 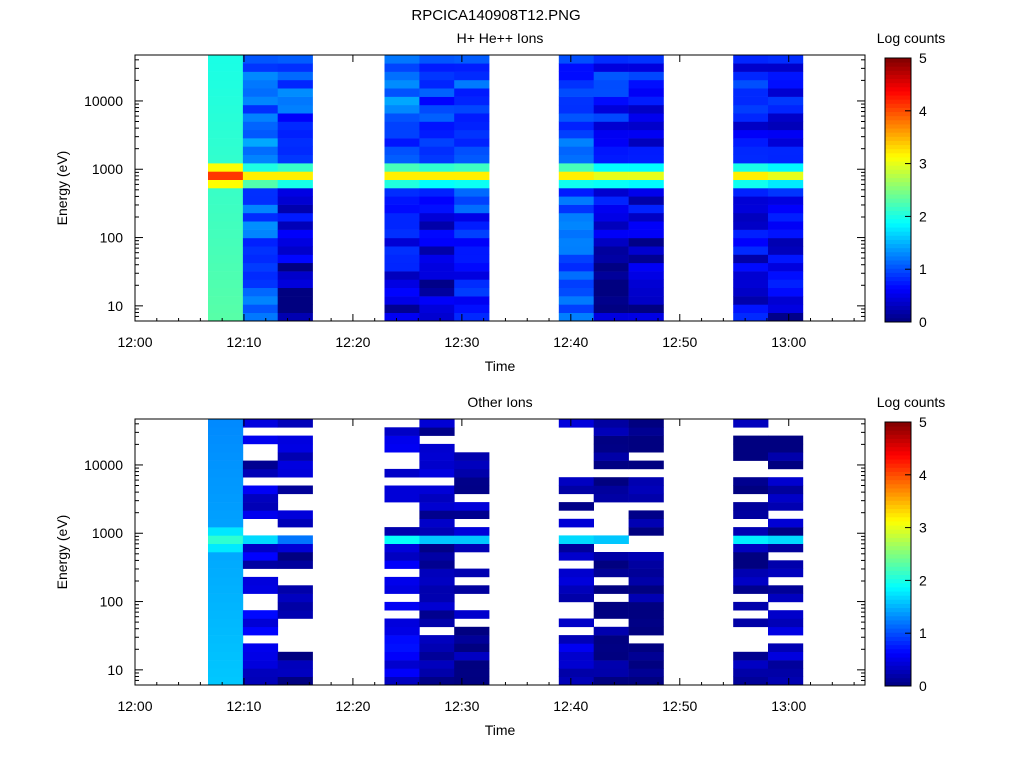 What do you see at coordinates (923, 58) in the screenshot?
I see `colorbar-tick-label: 5` at bounding box center [923, 58].